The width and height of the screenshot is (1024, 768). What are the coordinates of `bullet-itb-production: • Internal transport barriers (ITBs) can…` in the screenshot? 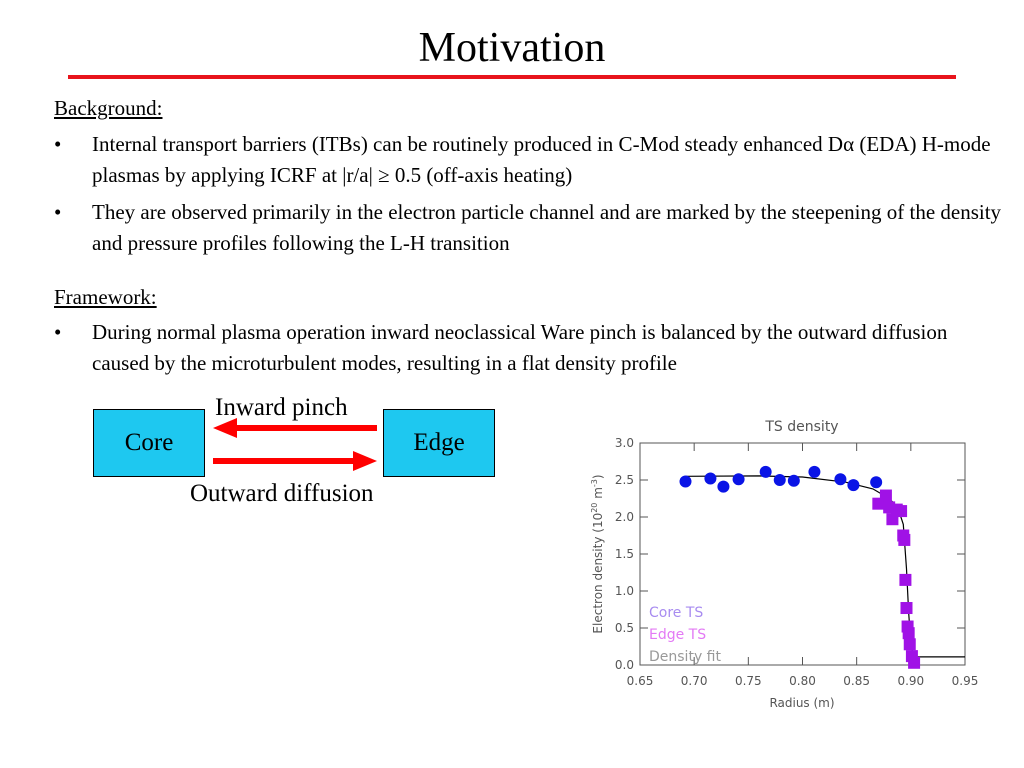 It's located at (529, 160).